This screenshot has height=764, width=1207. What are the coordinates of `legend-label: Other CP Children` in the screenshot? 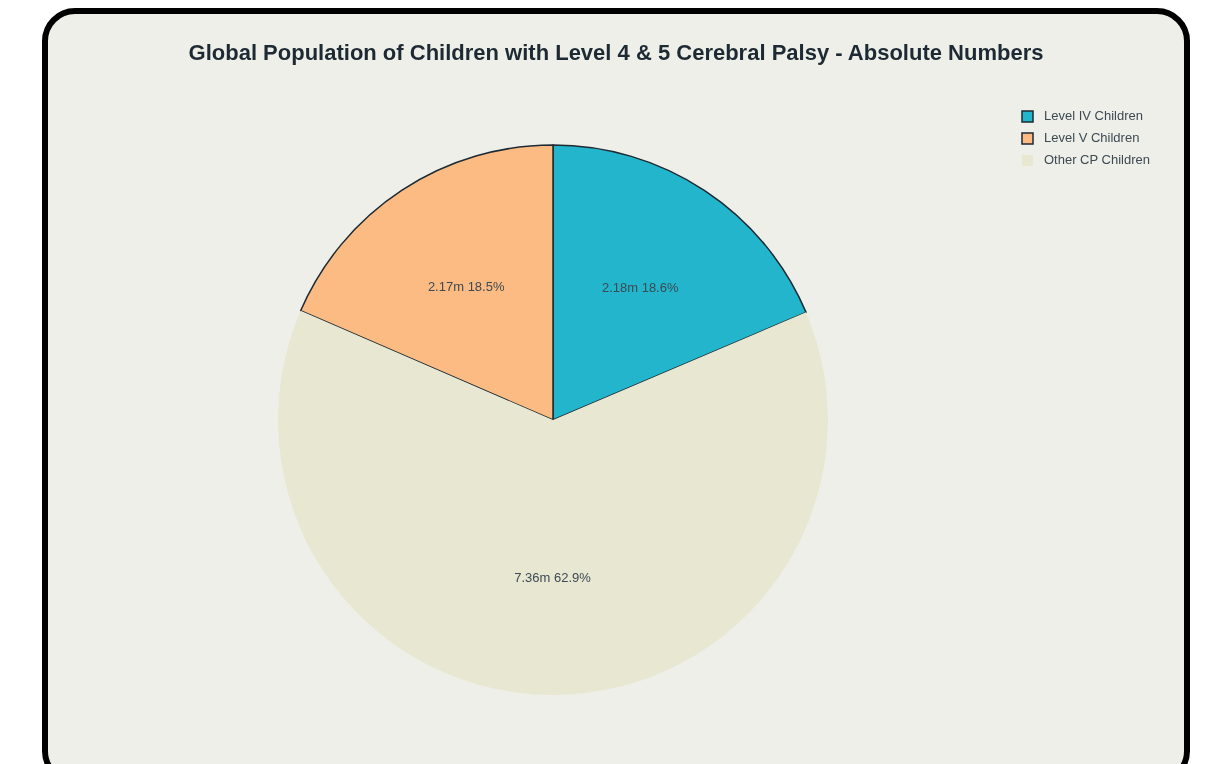 It's located at (1097, 160).